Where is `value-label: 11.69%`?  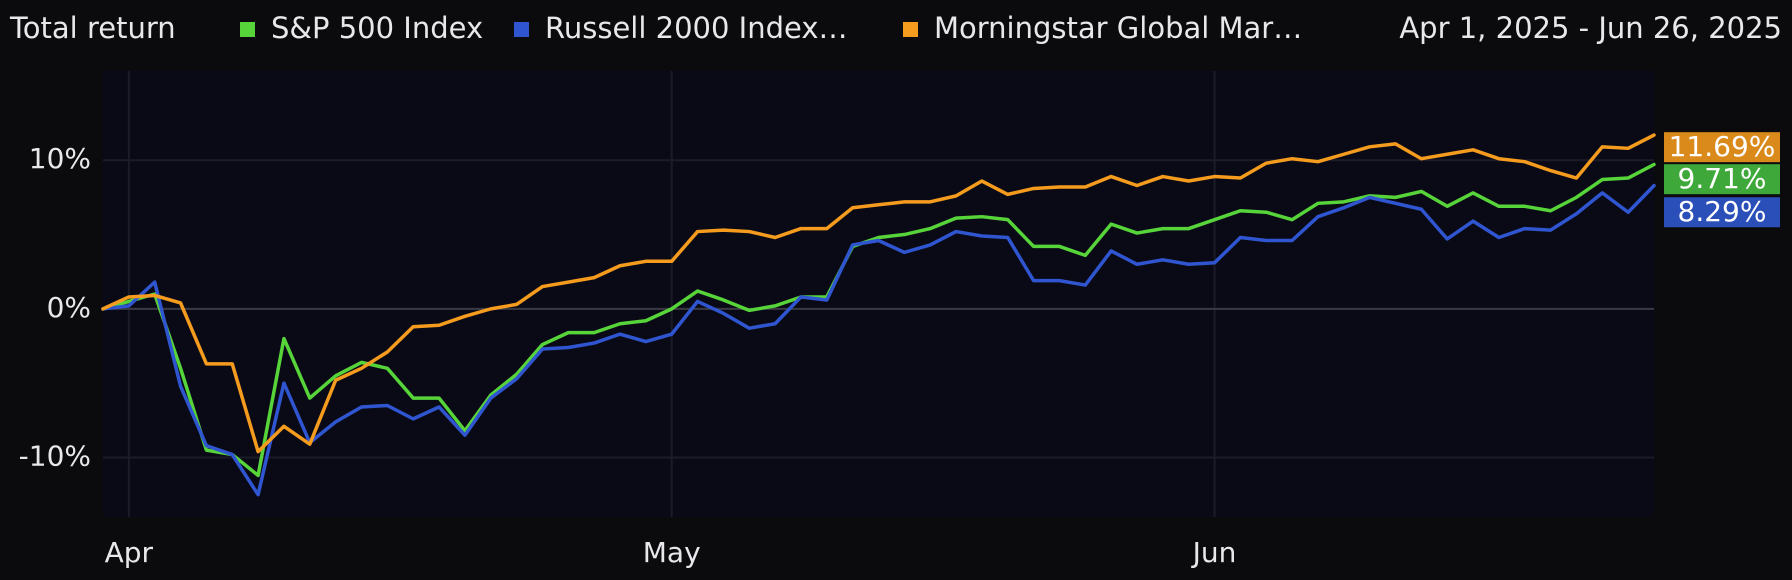 value-label: 11.69% is located at coordinates (1722, 146).